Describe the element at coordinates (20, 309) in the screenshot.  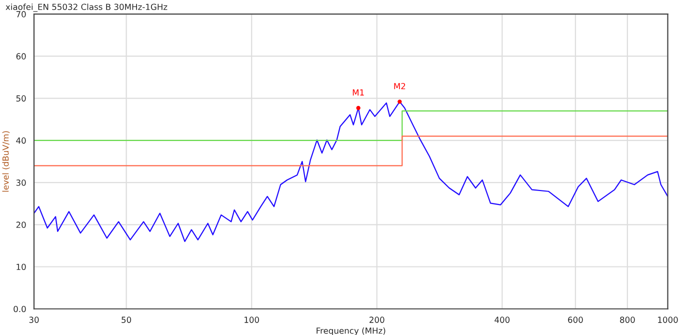
I see `y-tick-label: 0.0` at that location.